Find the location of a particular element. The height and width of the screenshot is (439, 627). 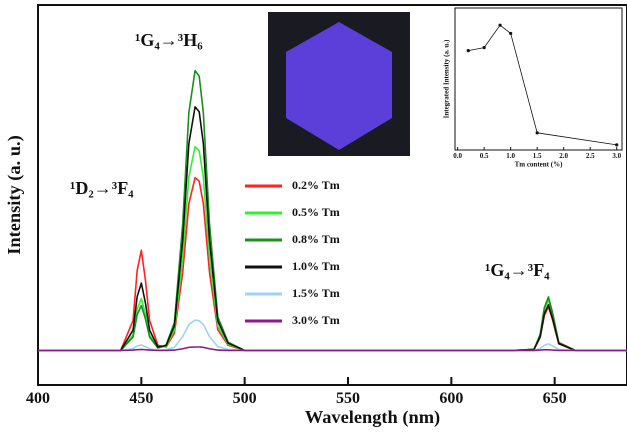

y-axis-label: Intensity (a. u.) is located at coordinates (14, 195).